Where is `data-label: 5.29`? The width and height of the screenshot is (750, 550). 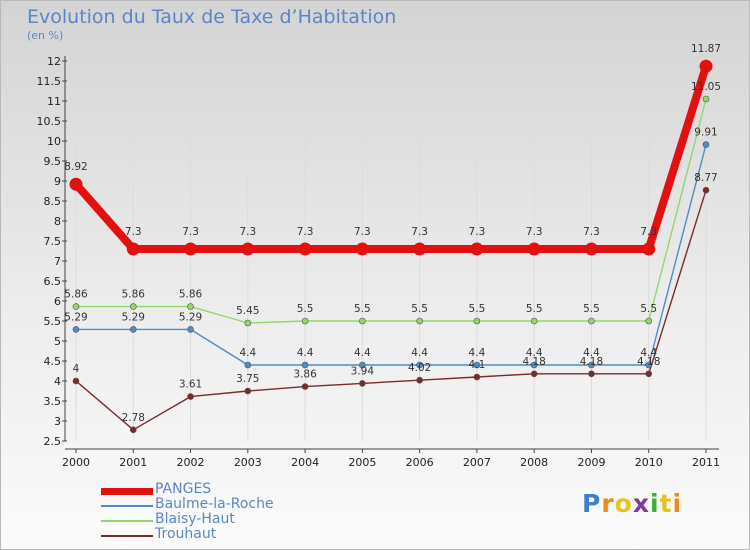 data-label: 5.29 is located at coordinates (190, 317).